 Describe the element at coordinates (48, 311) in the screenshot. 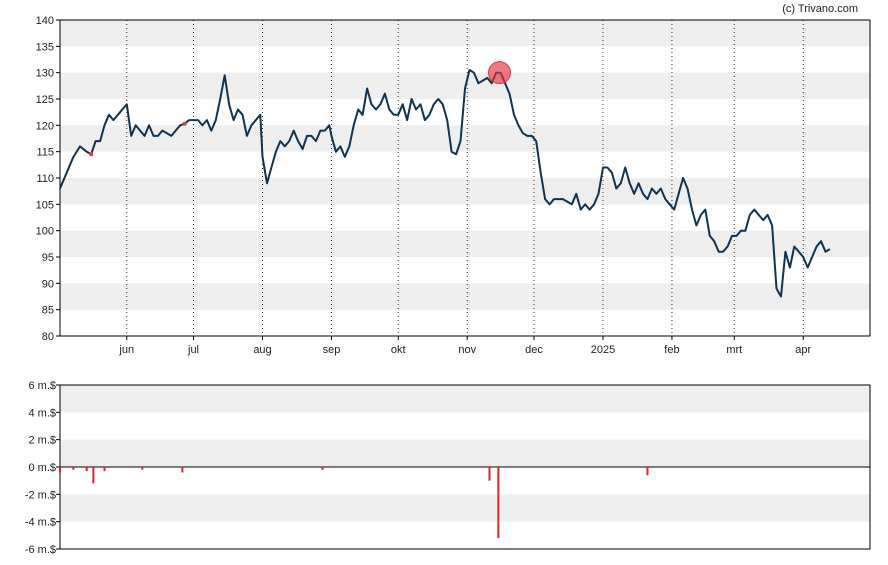

I see `y-tick-label: 85` at that location.